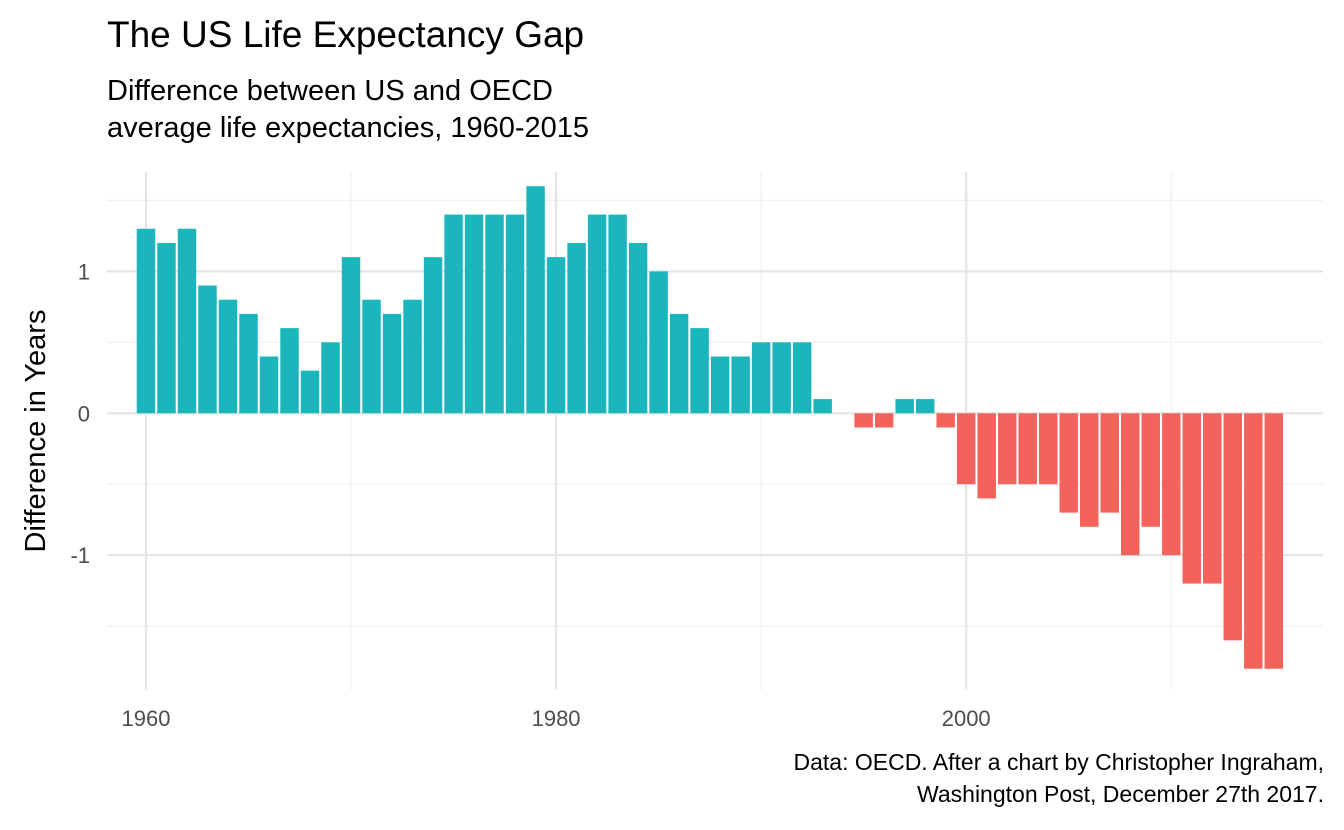 Image resolution: width=1344 pixels, height=830 pixels. What do you see at coordinates (966, 718) in the screenshot?
I see `x-tick-label: 2000` at bounding box center [966, 718].